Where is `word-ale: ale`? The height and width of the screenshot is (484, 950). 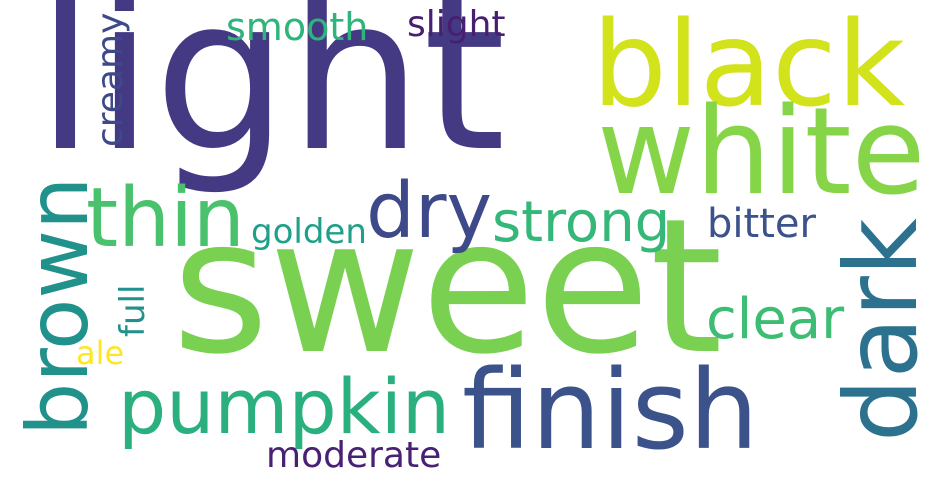
word-ale: ale is located at coordinates (100, 353).